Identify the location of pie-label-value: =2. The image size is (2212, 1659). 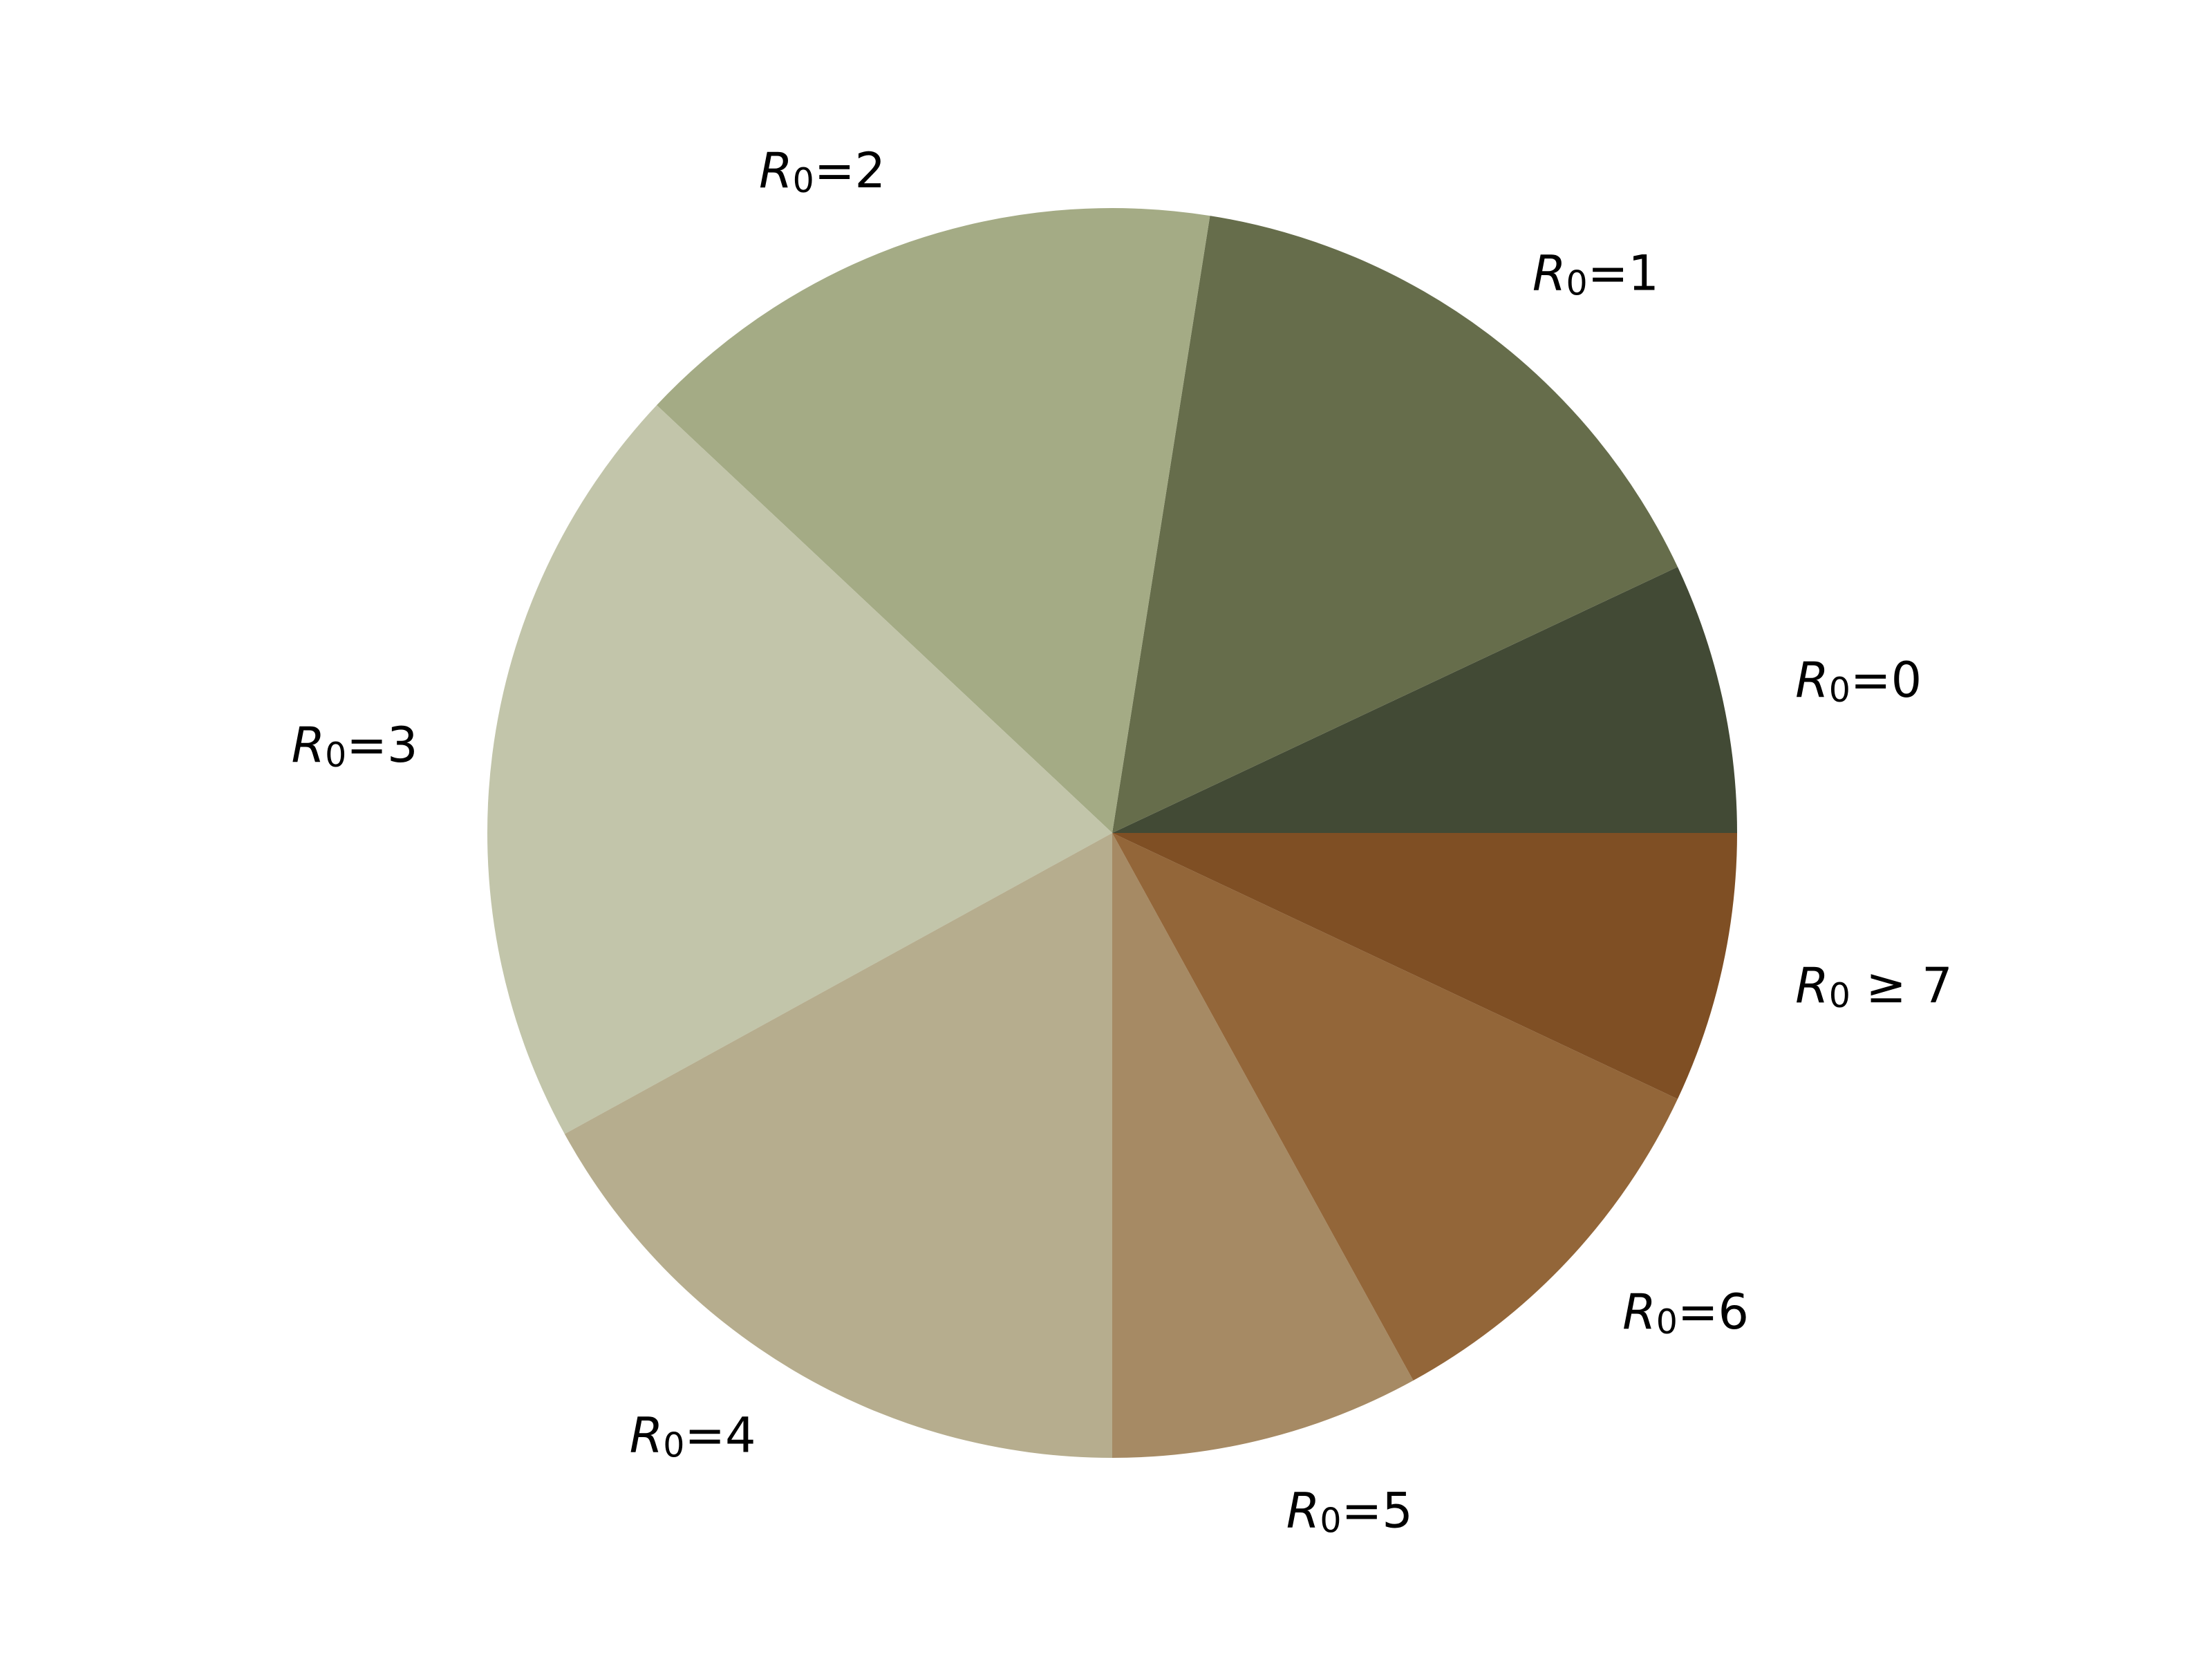
(849, 170).